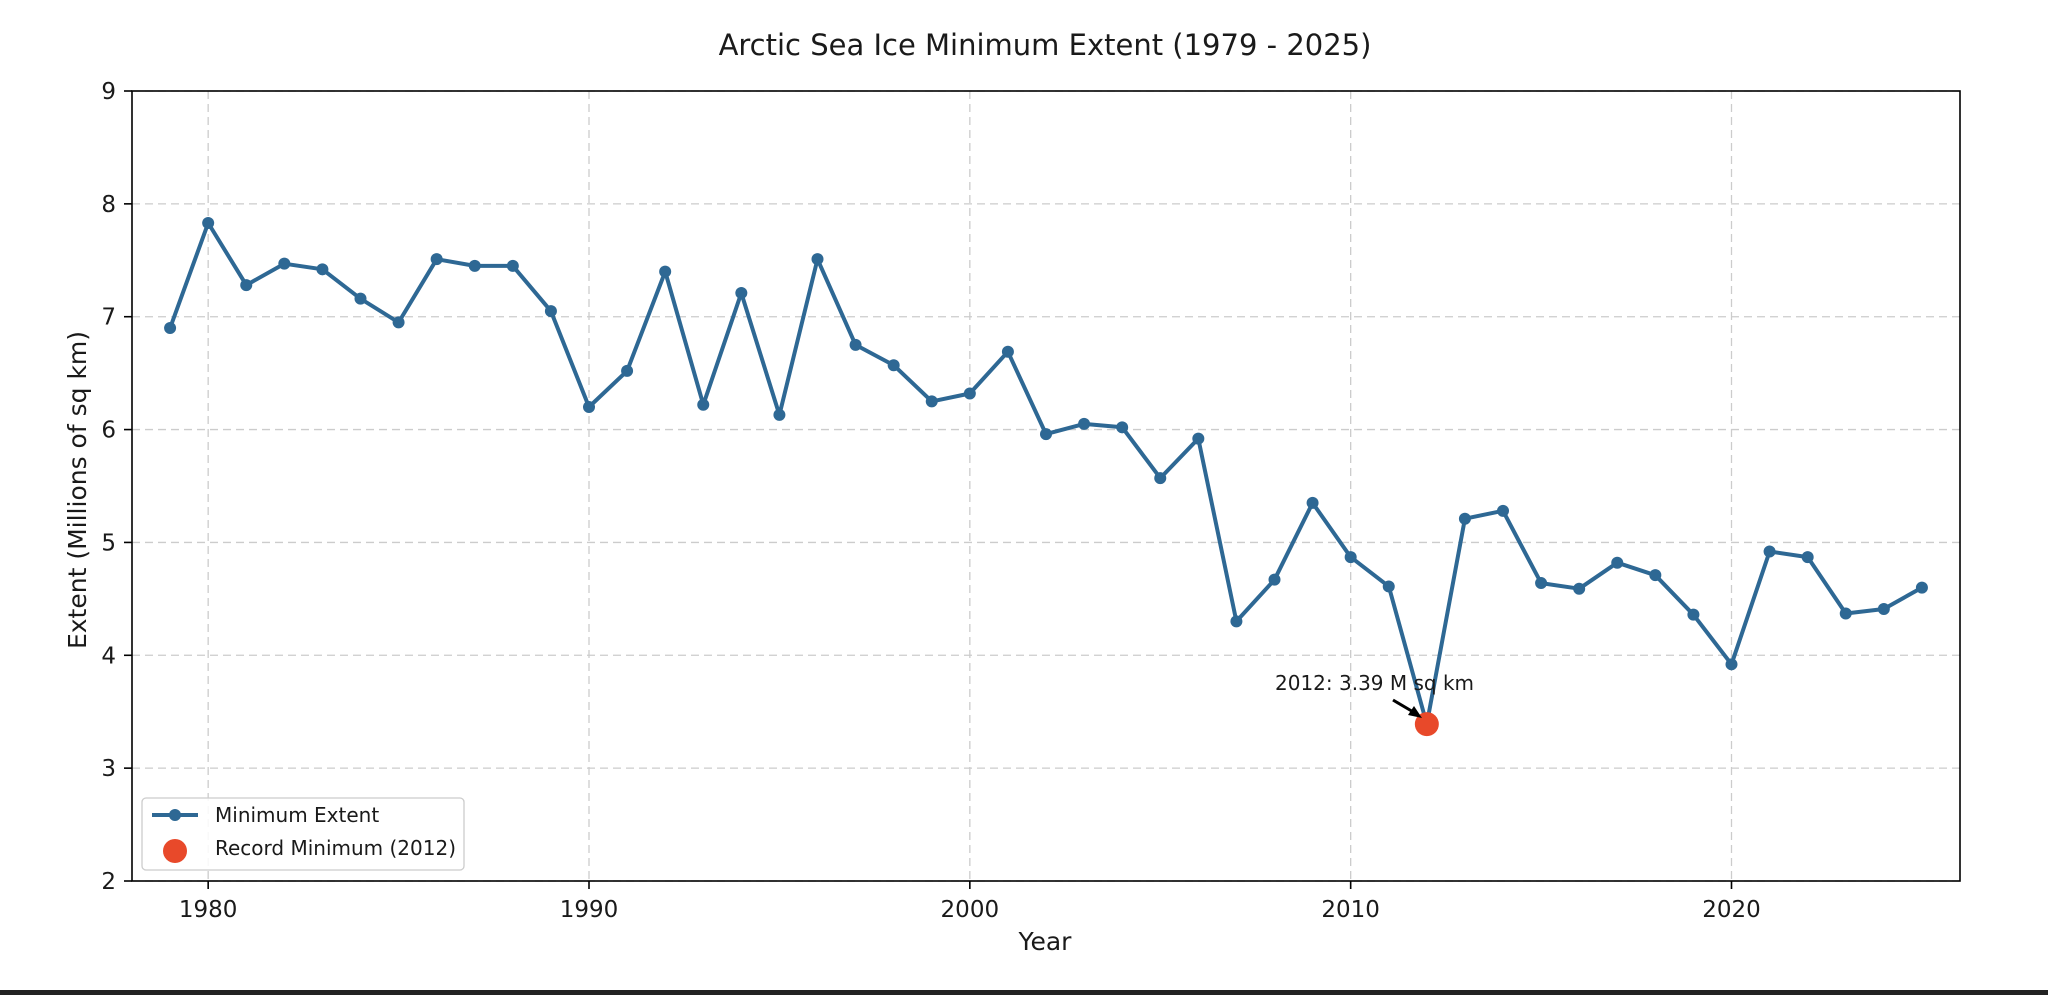 The image size is (2048, 995). I want to click on y-tick-label: 7, so click(108, 318).